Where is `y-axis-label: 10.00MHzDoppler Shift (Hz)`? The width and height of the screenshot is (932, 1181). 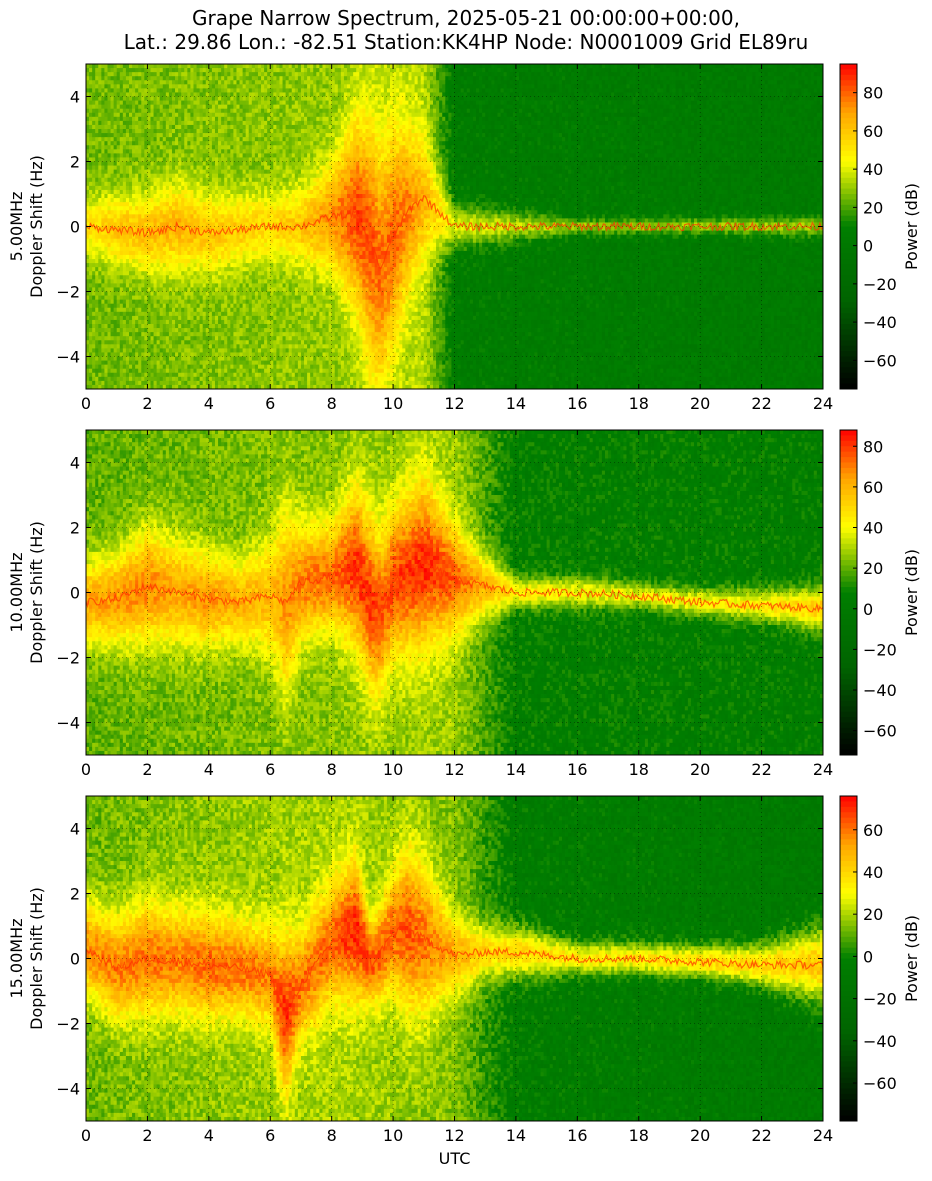
y-axis-label: 10.00MHzDoppler Shift (Hz) is located at coordinates (26, 592).